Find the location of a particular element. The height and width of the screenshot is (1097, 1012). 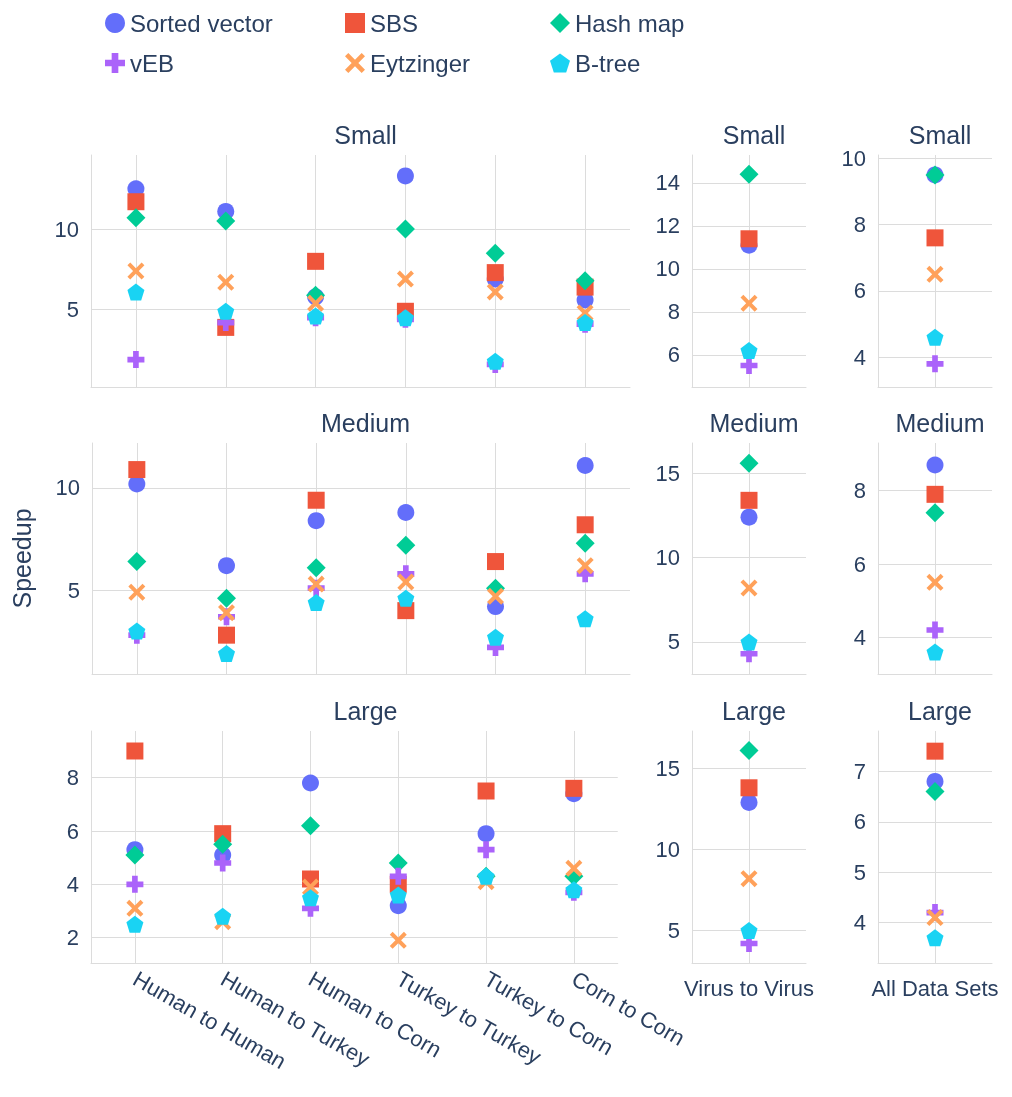

y-tick-label: 2 is located at coordinates (72, 938).